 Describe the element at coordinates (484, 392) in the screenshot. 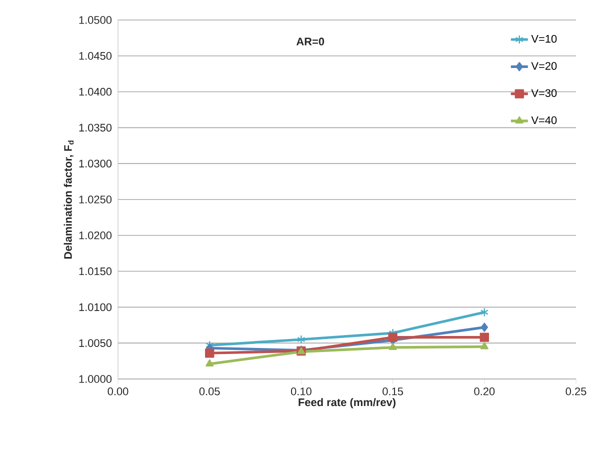

I see `x-tick-label: 0.20` at that location.